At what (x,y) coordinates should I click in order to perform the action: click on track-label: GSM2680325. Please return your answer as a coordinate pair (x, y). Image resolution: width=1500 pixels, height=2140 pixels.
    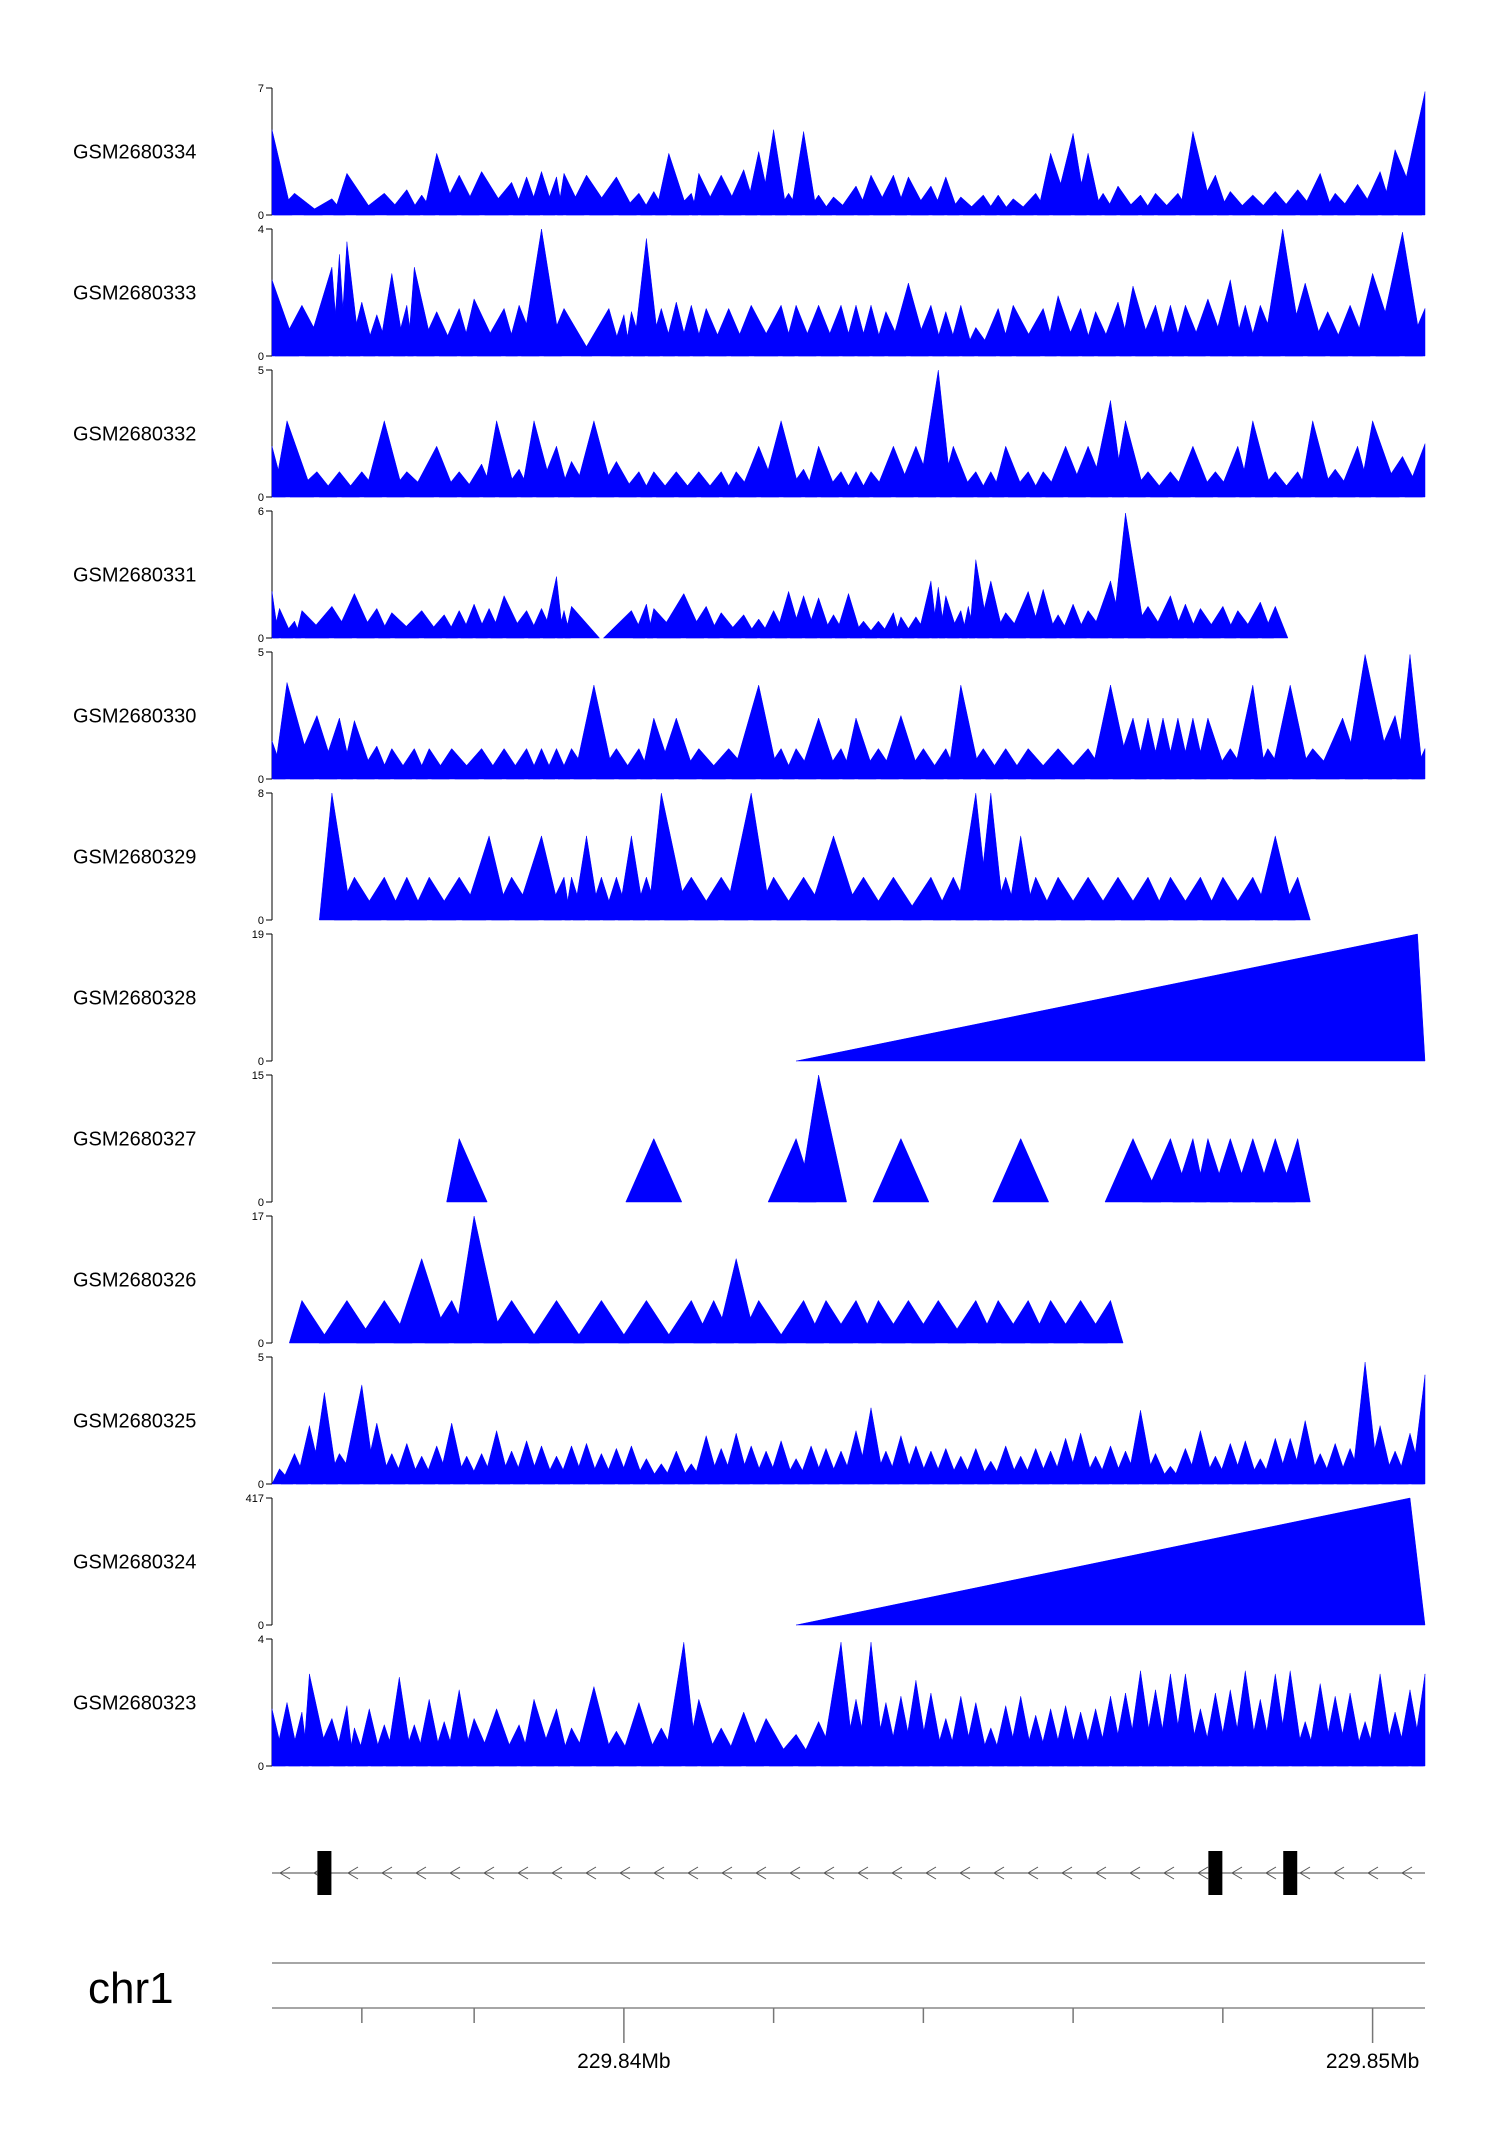
    Looking at the image, I should click on (134, 1422).